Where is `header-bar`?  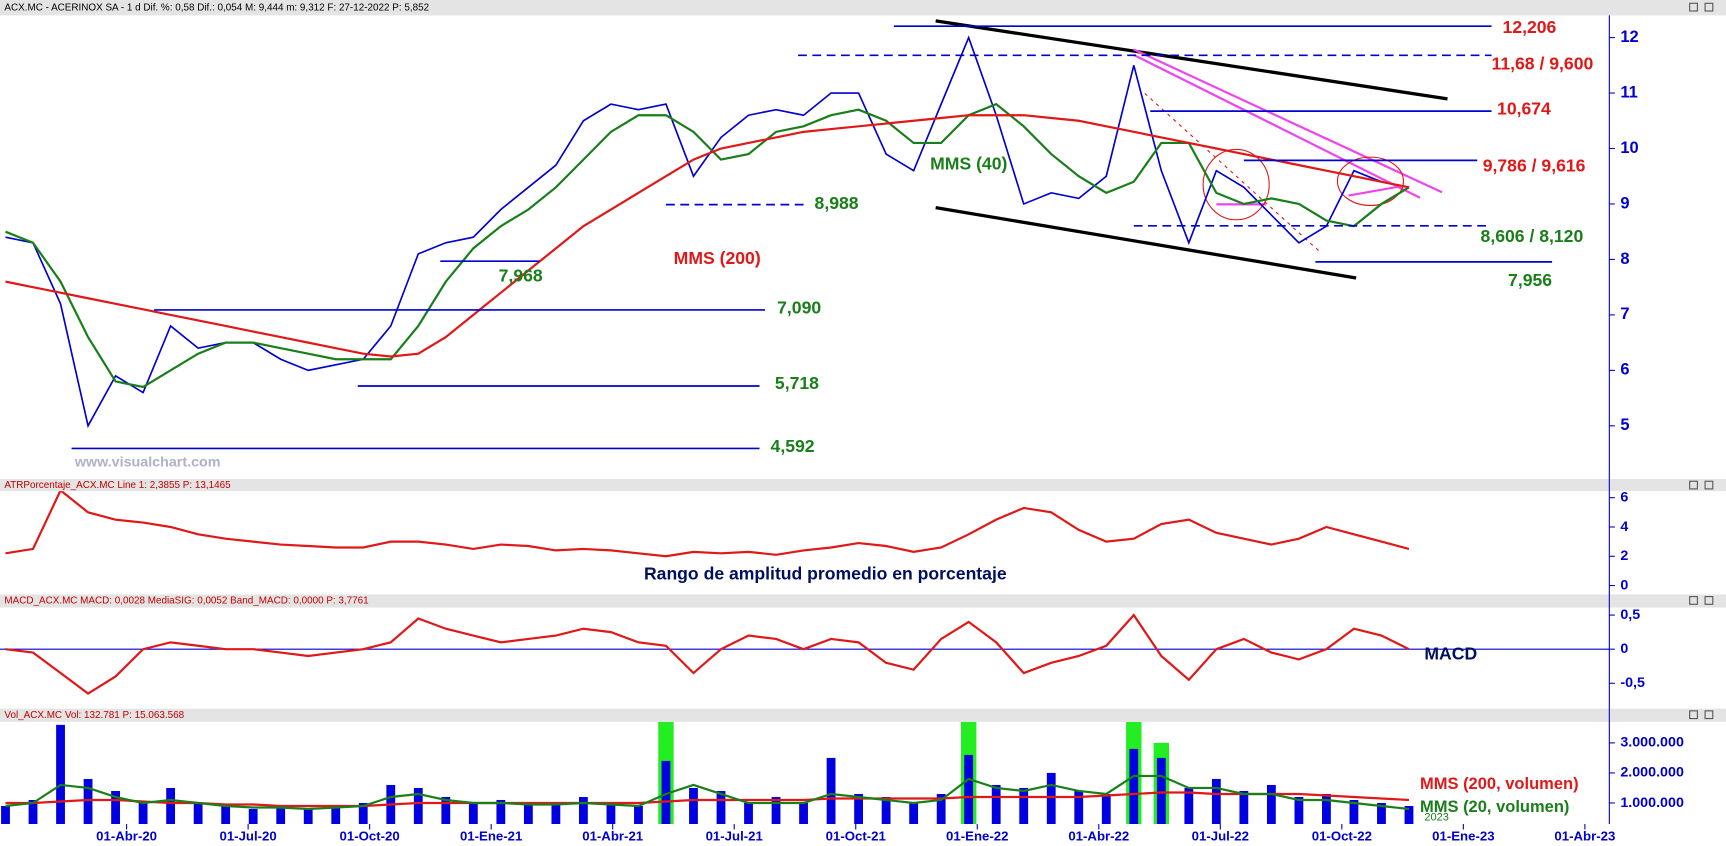 header-bar is located at coordinates (863, 8).